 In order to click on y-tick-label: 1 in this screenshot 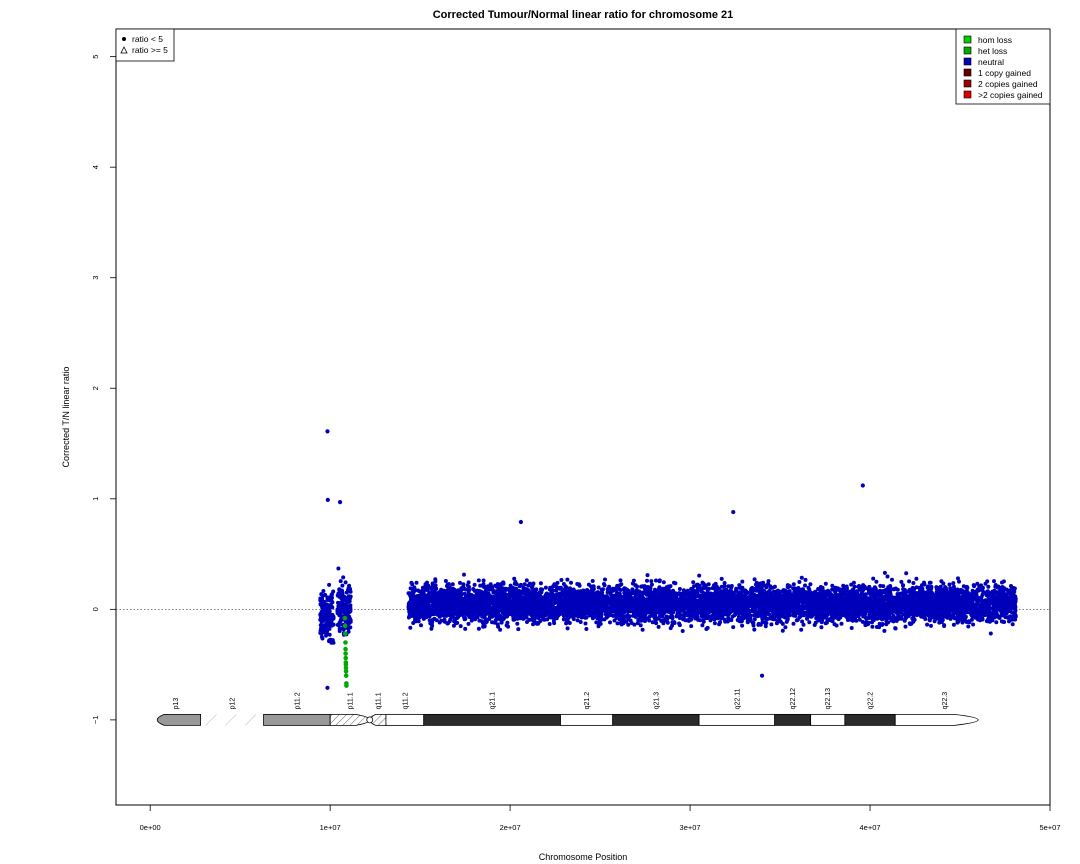, I will do `click(95, 499)`.